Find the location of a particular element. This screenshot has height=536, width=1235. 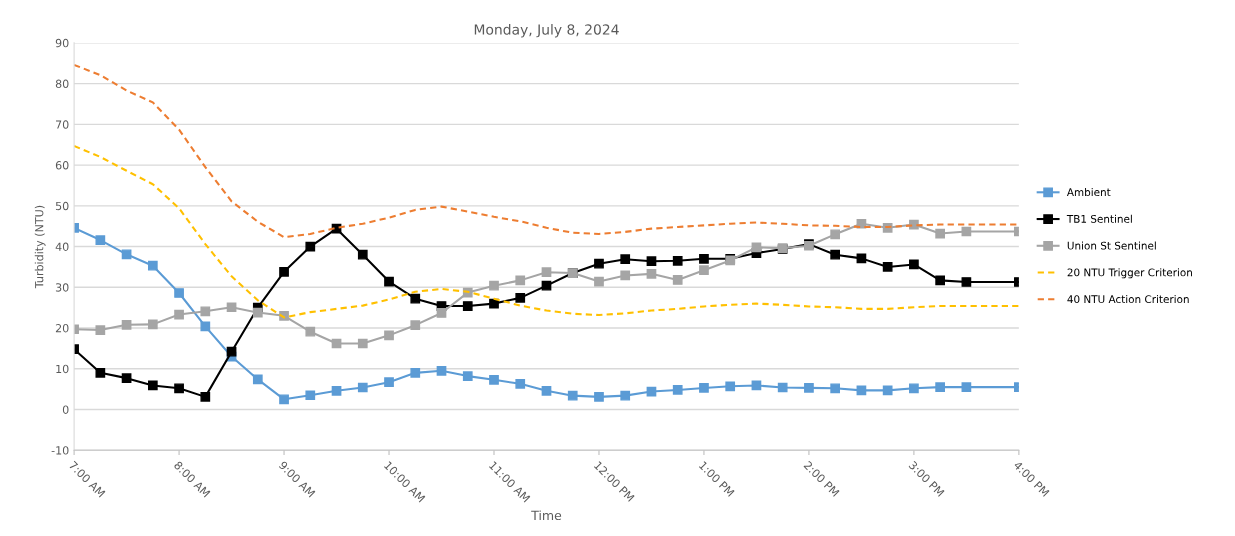

legend-label: 20 NTU Trigger Criterion is located at coordinates (1129, 273).